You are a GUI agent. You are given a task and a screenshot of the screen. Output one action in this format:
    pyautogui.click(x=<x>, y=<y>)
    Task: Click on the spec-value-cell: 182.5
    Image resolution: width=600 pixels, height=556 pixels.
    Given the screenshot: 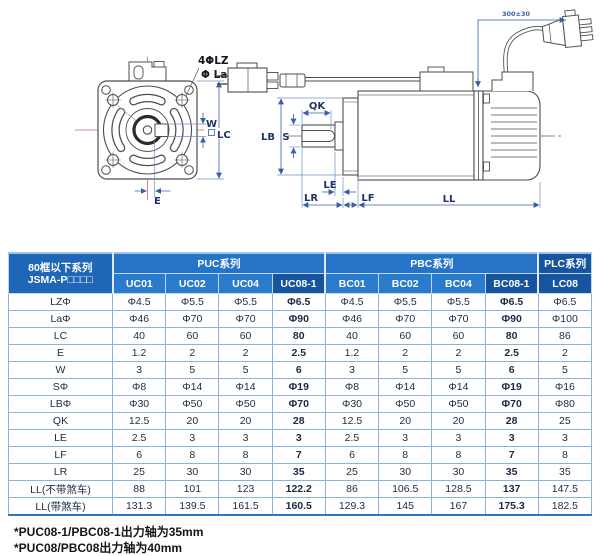 What is the action you would take?
    pyautogui.click(x=565, y=506)
    